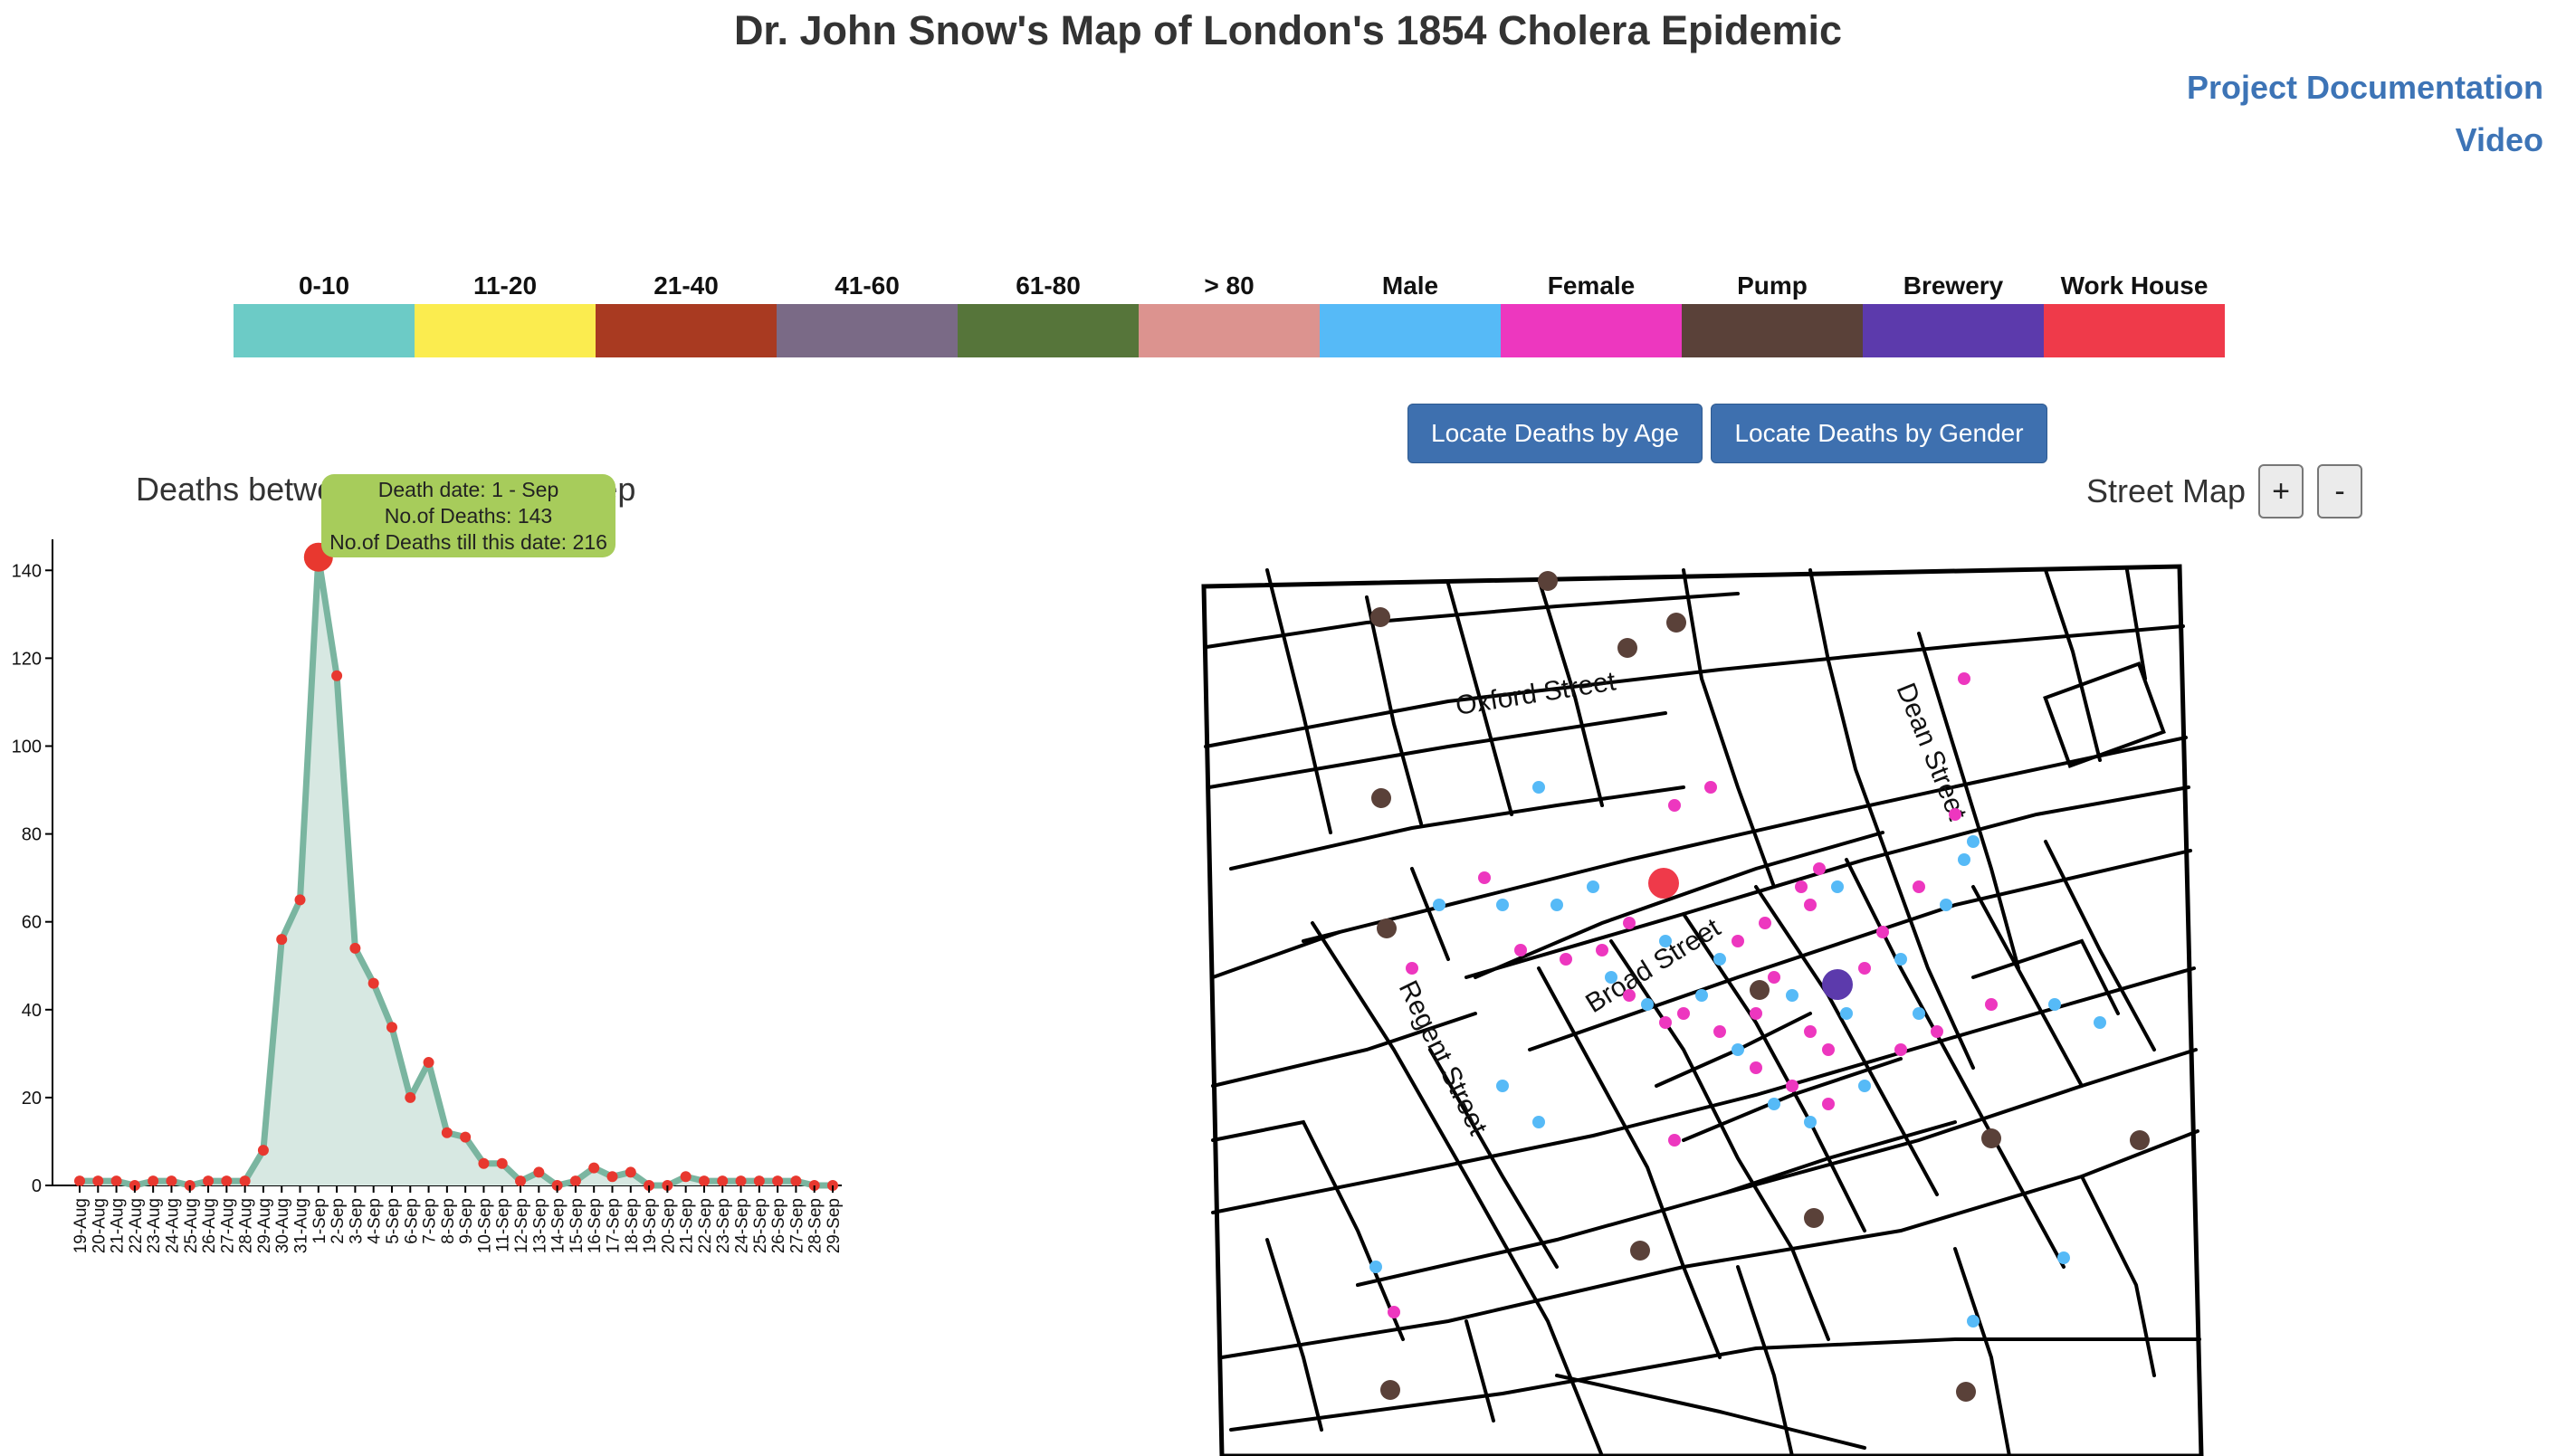 This screenshot has height=1456, width=2576. Describe the element at coordinates (1932, 752) in the screenshot. I see `dean-street-label: Dean Street` at that location.